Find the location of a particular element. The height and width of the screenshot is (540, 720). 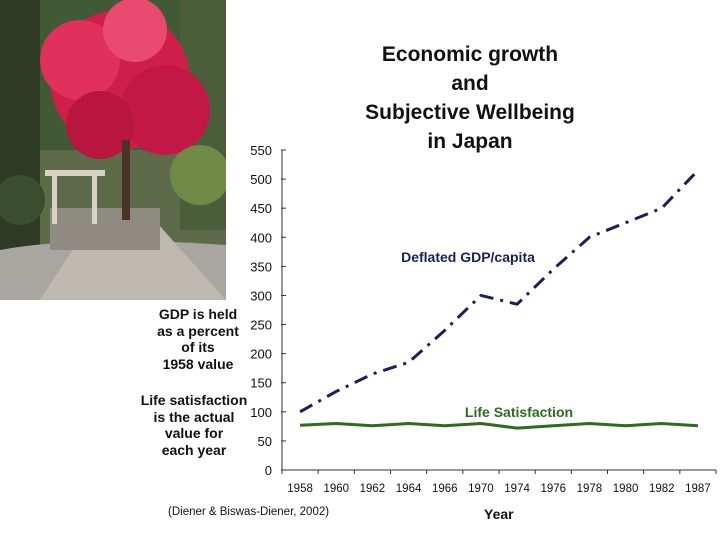

y-tick-label: 150 is located at coordinates (261, 383).